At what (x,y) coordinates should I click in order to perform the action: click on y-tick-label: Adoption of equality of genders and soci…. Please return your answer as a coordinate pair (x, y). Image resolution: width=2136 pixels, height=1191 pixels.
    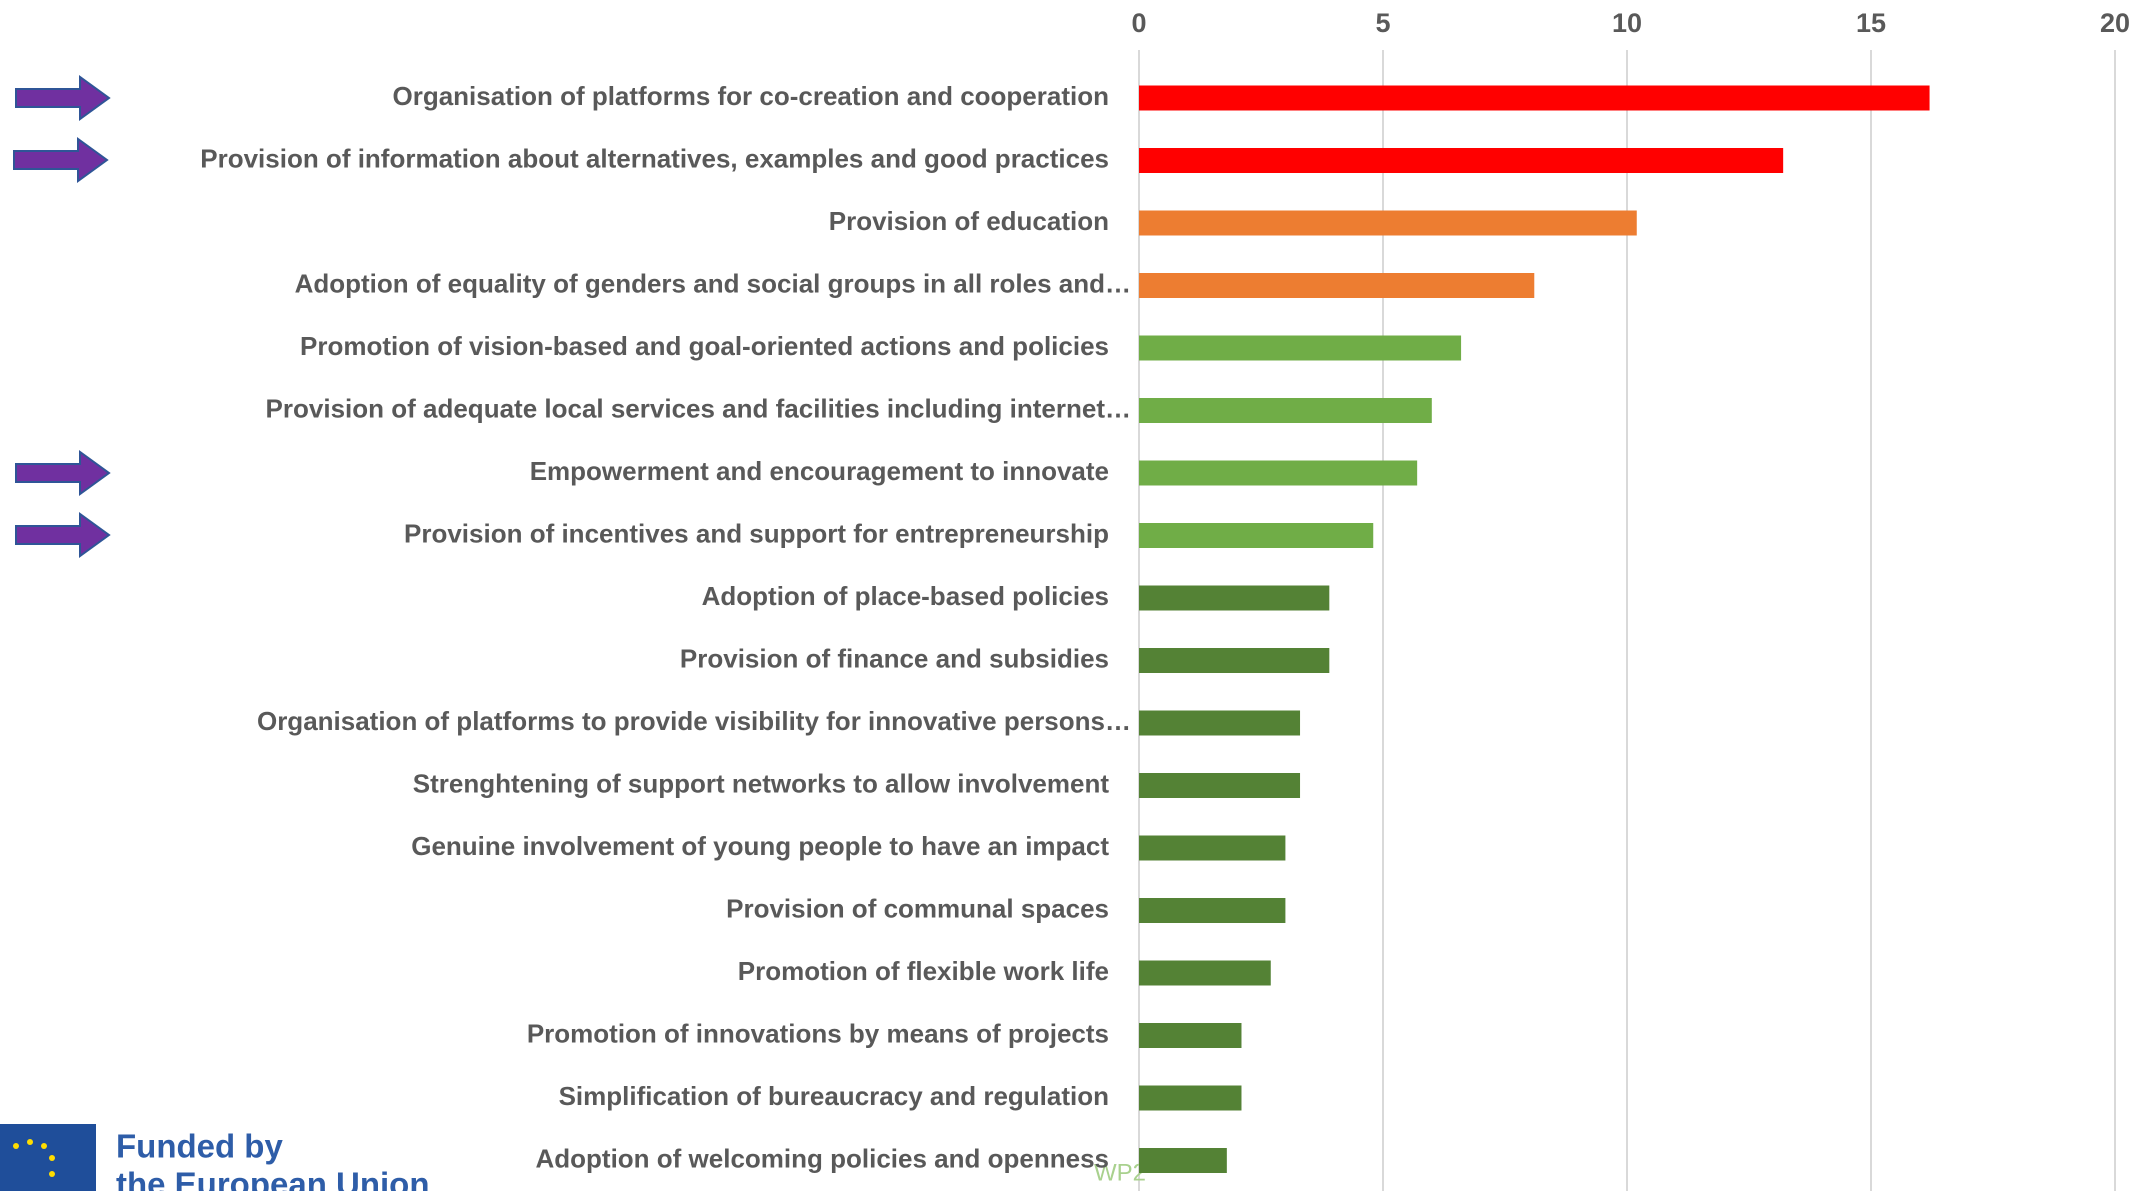
    Looking at the image, I should click on (713, 283).